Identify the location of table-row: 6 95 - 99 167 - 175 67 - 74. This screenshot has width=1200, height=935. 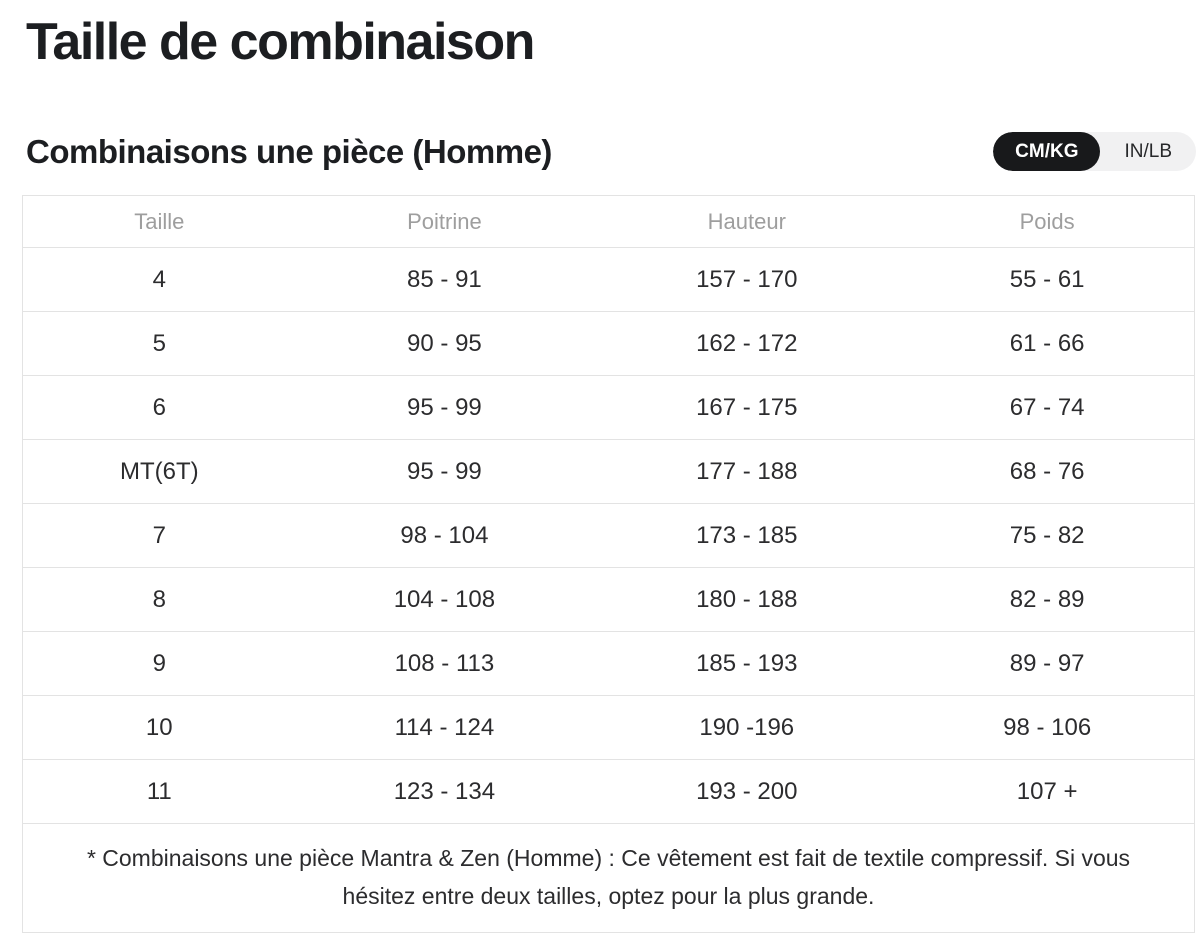
(608, 408).